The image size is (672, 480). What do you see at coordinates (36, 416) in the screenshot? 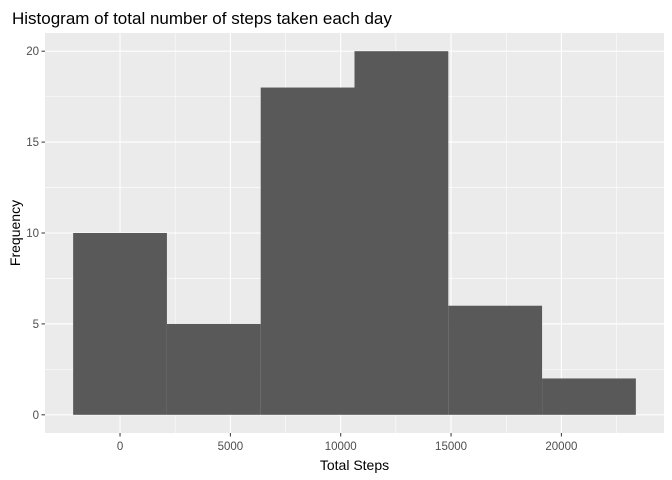
I see `y-tick-label: 0` at bounding box center [36, 416].